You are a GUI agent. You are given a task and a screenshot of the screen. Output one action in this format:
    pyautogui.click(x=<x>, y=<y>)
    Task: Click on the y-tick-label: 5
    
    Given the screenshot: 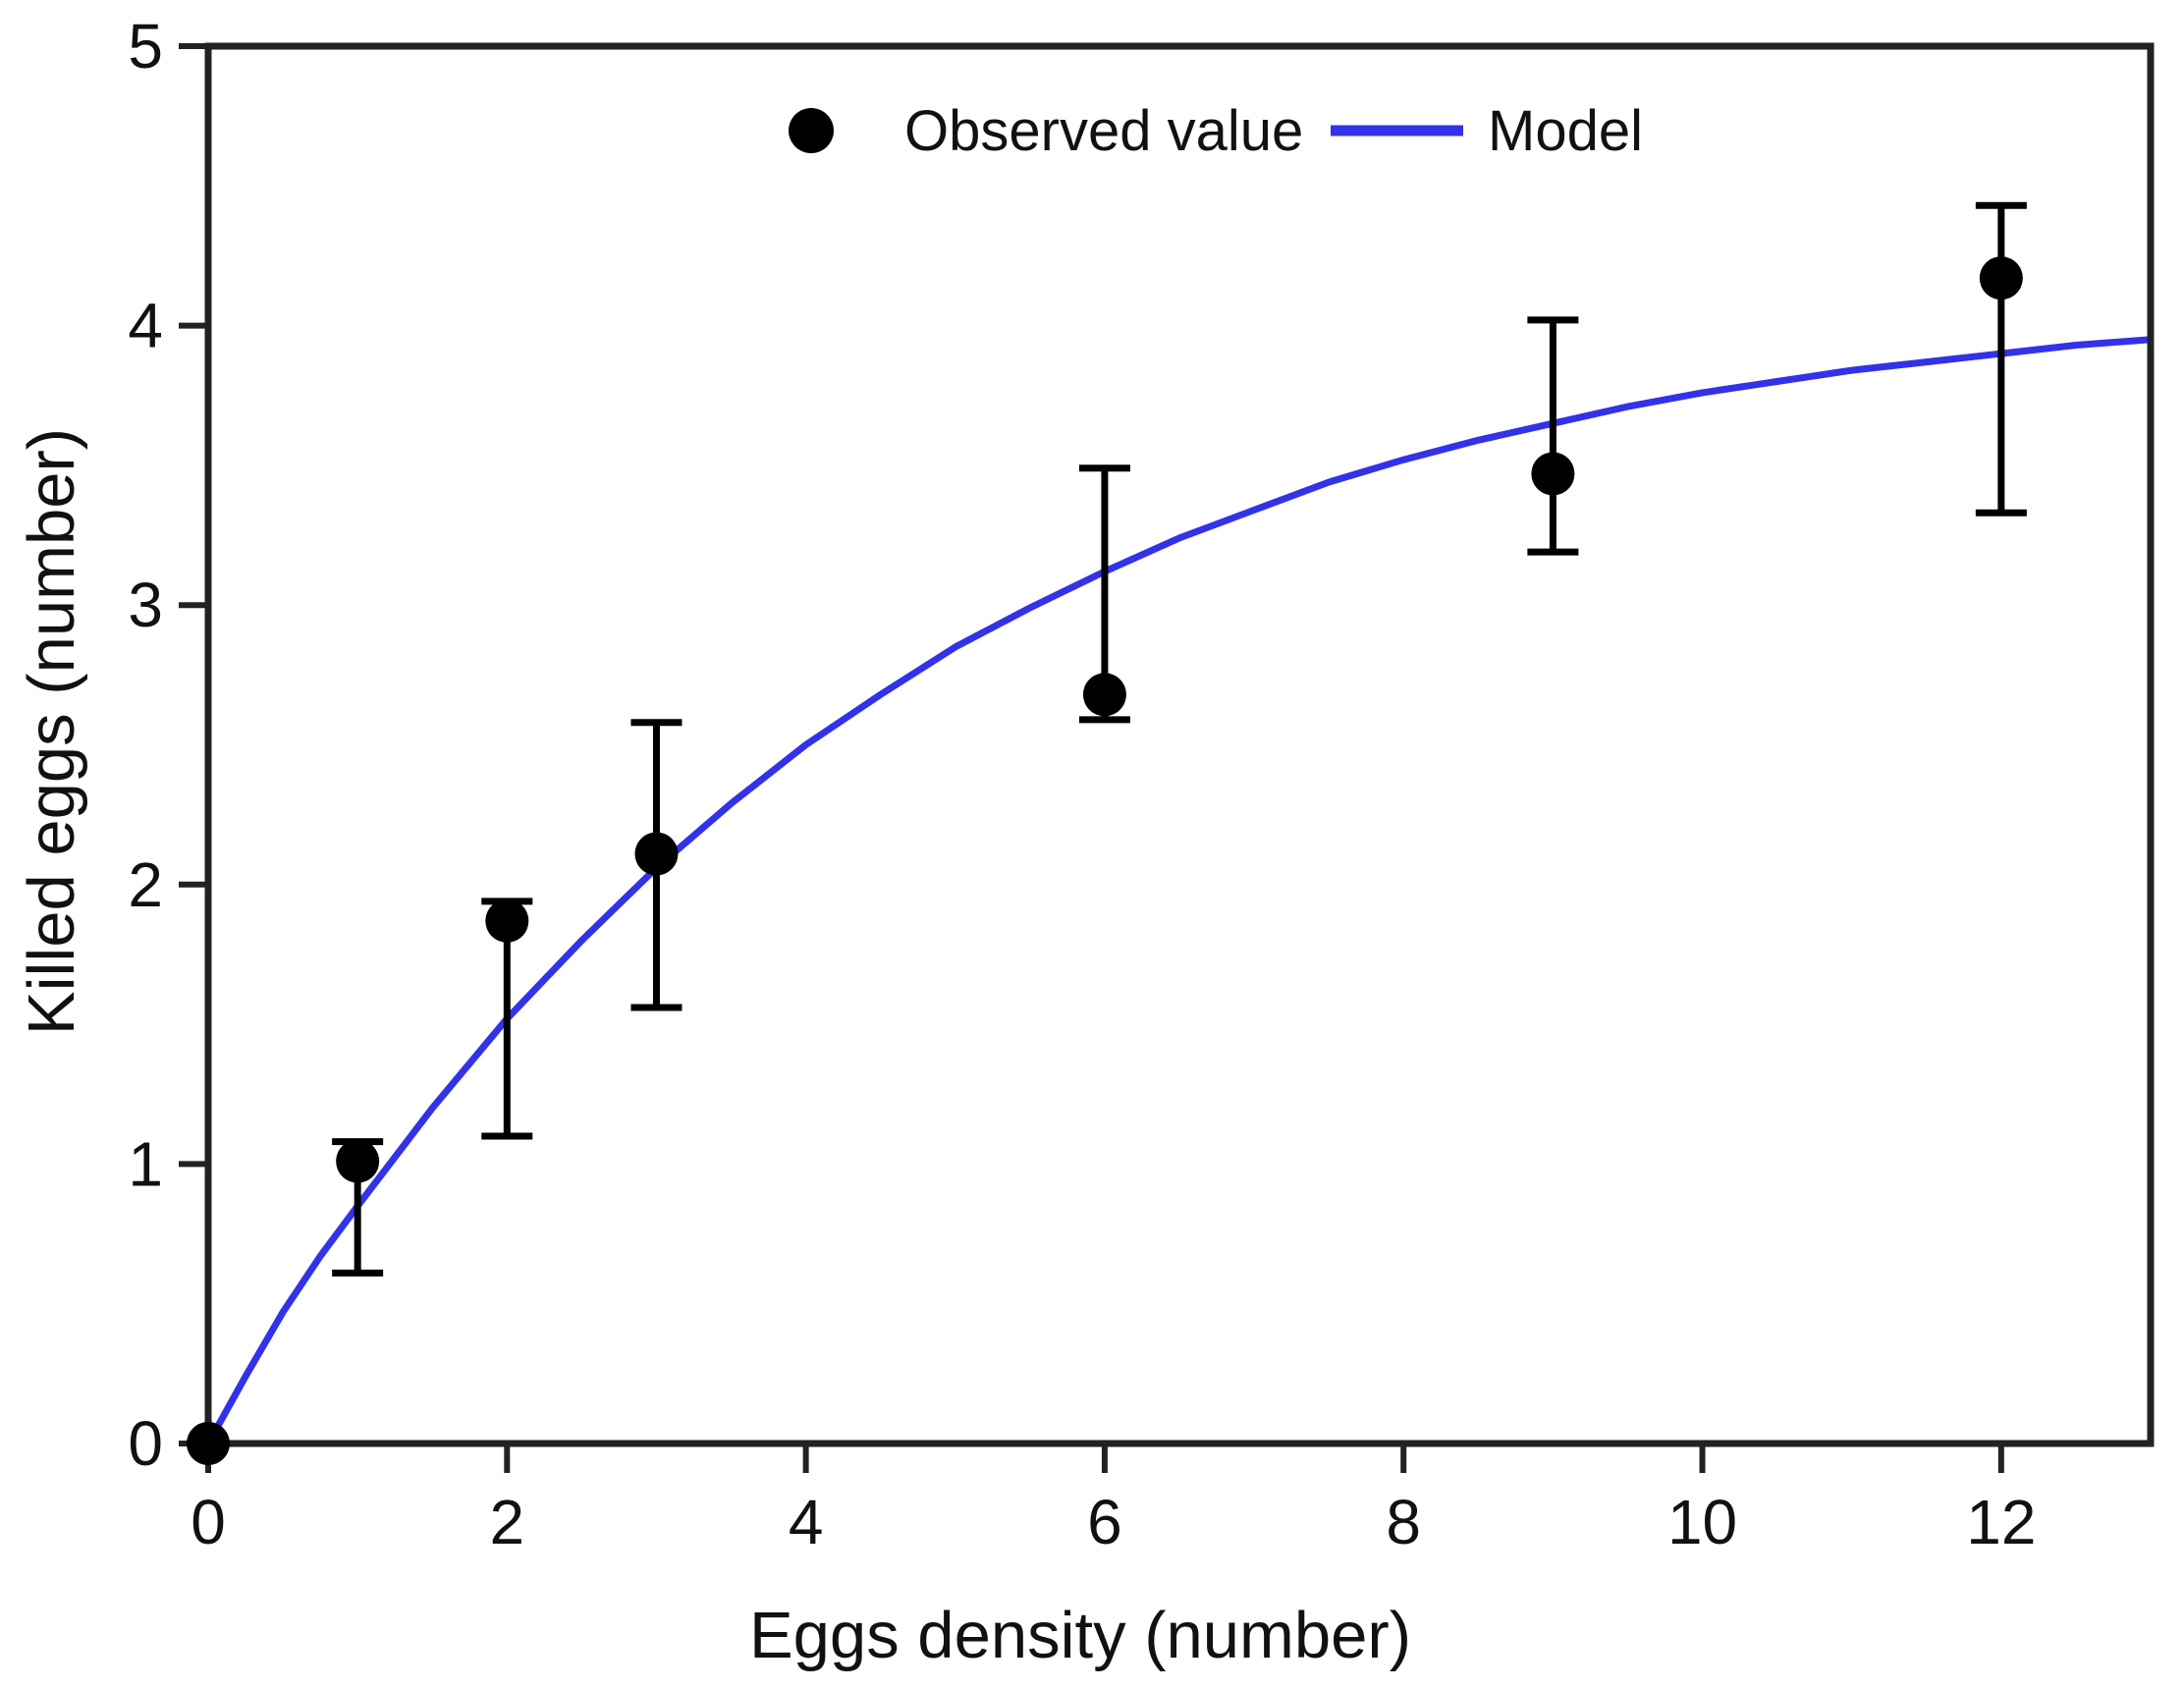 What is the action you would take?
    pyautogui.click(x=145, y=46)
    